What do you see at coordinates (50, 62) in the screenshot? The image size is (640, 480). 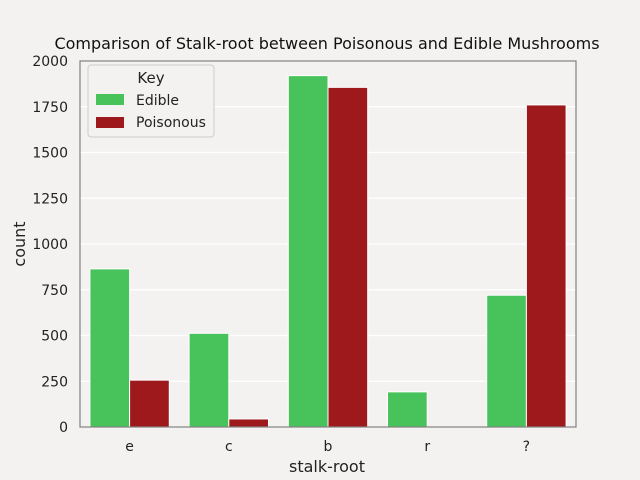 I see `y-tick-label: 2000` at bounding box center [50, 62].